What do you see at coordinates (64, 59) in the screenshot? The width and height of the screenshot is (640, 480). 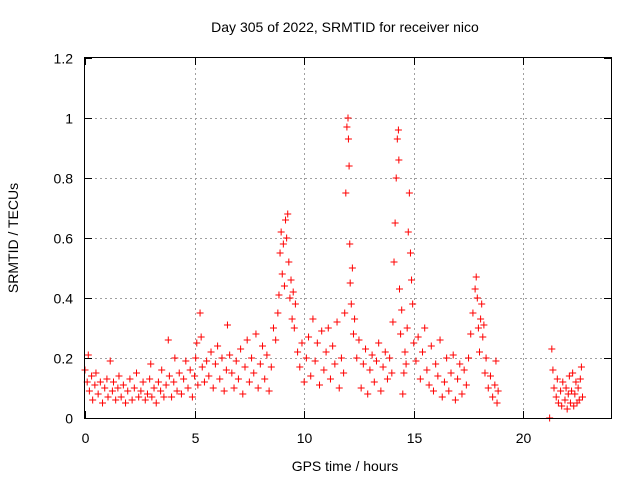 I see `y-tick-label: 1.2` at bounding box center [64, 59].